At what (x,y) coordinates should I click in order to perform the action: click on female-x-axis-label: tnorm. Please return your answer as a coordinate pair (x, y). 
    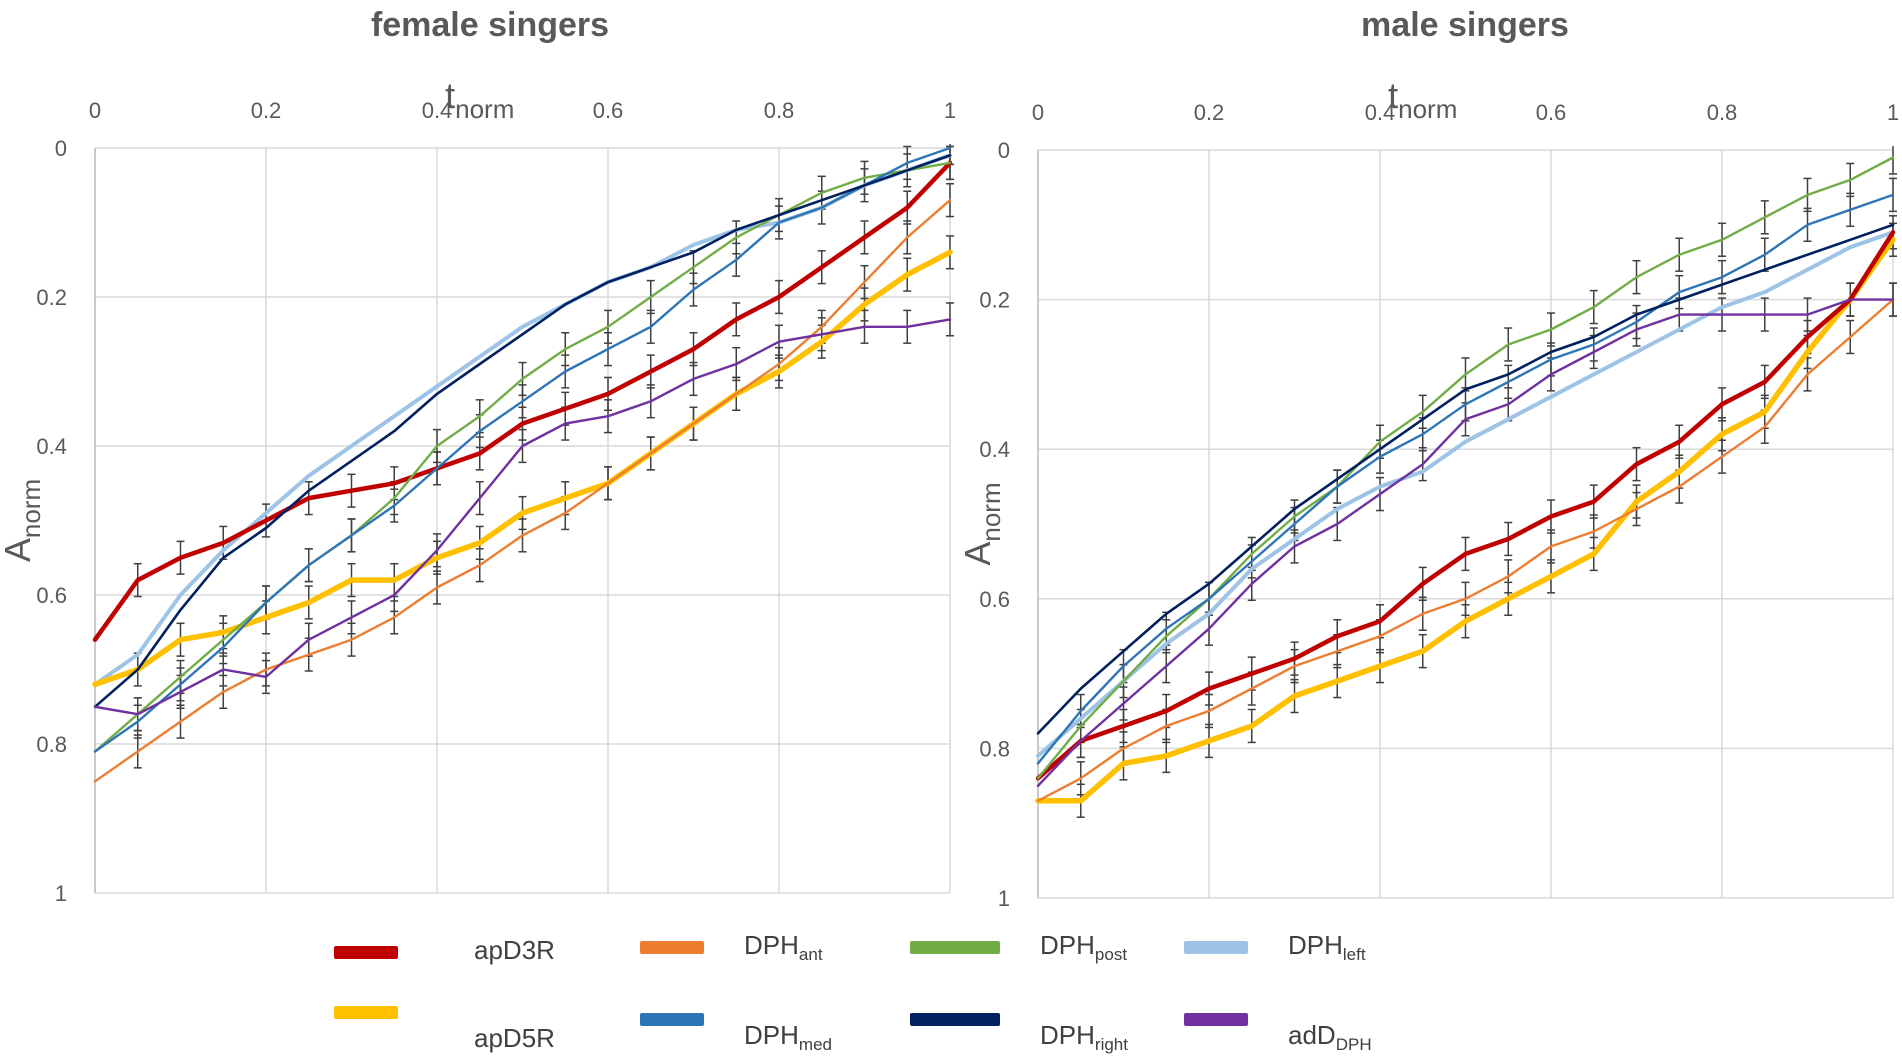
    Looking at the image, I should click on (479, 99).